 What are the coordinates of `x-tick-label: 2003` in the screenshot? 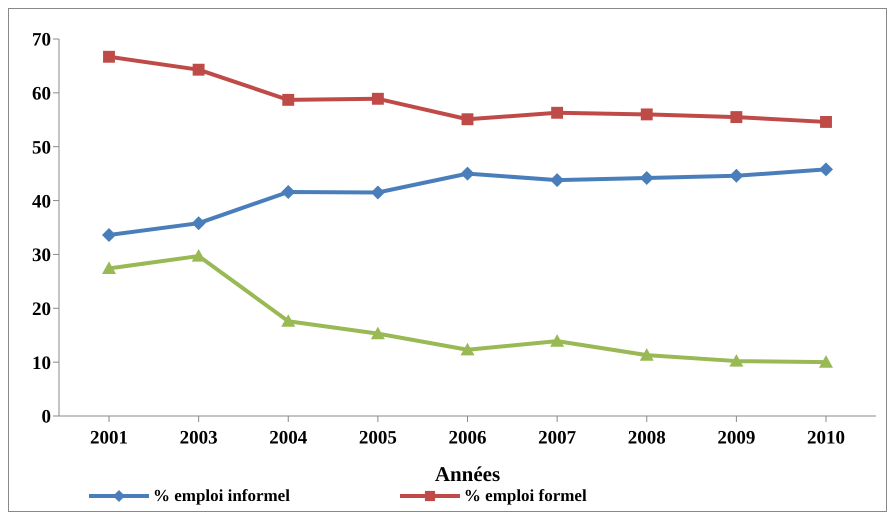 It's located at (199, 437).